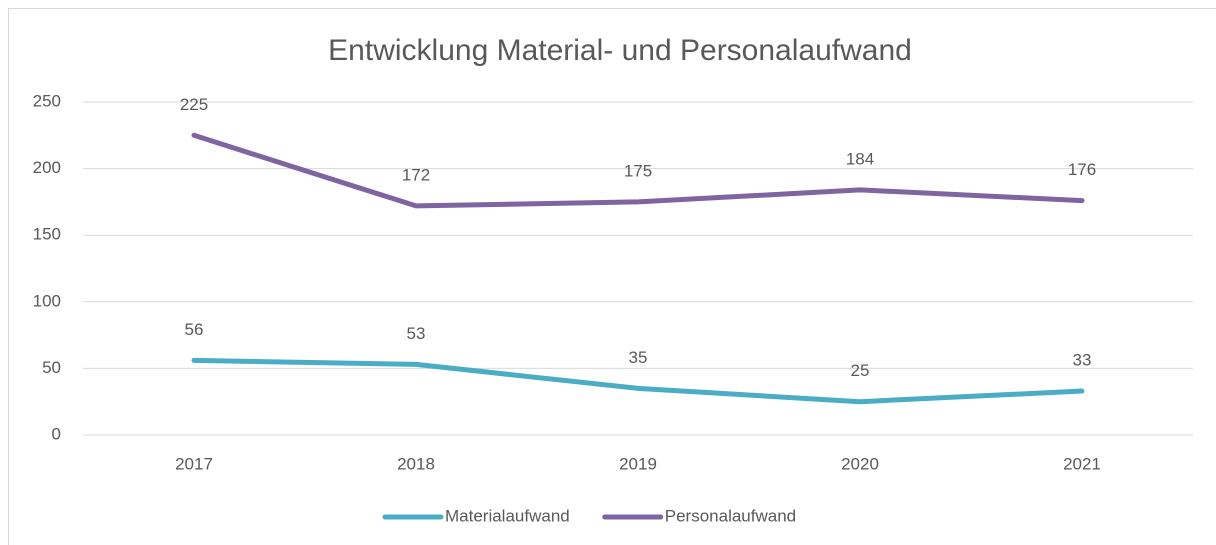 The height and width of the screenshot is (545, 1216). I want to click on data-label: 225, so click(194, 104).